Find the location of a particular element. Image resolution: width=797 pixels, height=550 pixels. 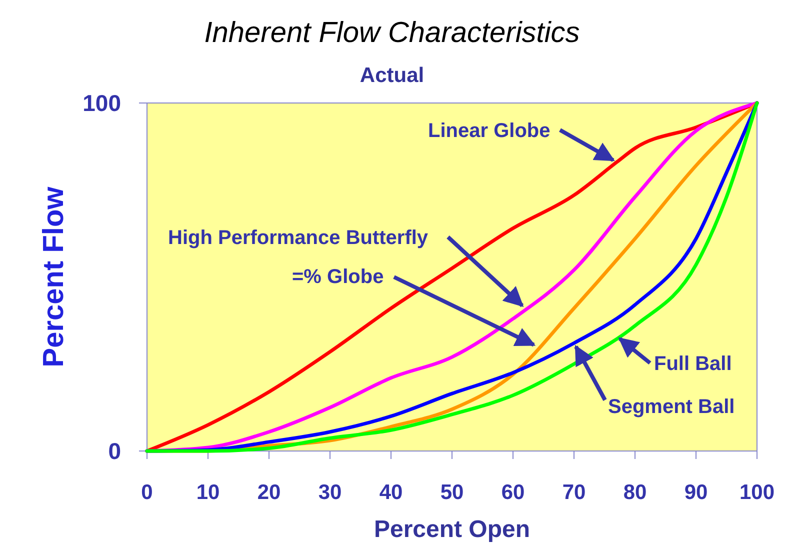

annotation: High Performance Butterfly is located at coordinates (298, 238).